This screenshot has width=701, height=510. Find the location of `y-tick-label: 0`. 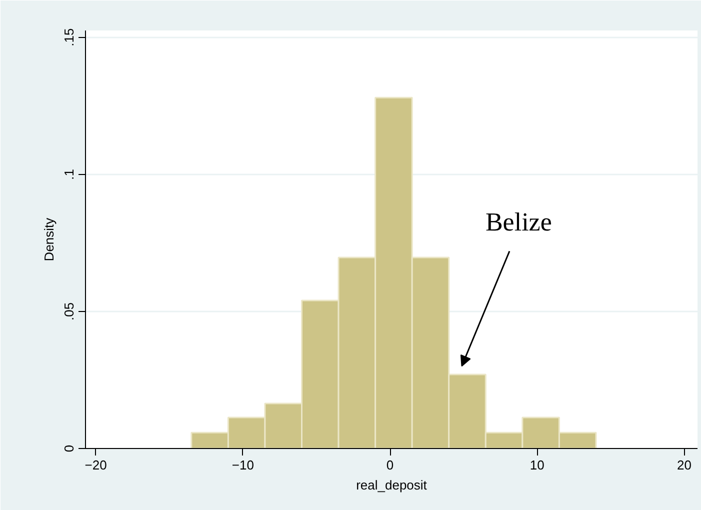

y-tick-label: 0 is located at coordinates (69, 448).